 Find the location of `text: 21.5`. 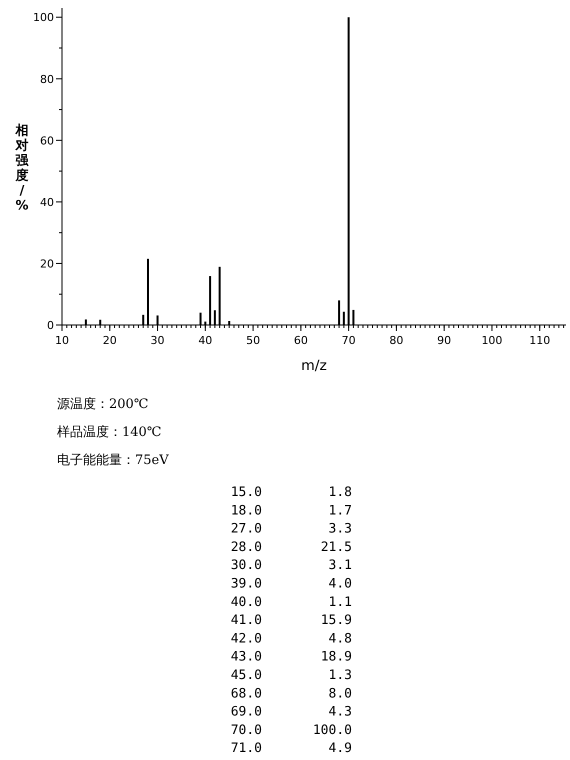

text: 21.5 is located at coordinates (336, 547).